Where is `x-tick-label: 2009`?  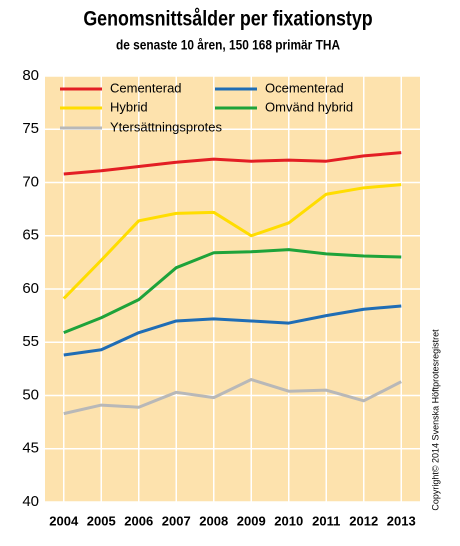 x-tick-label: 2009 is located at coordinates (251, 520).